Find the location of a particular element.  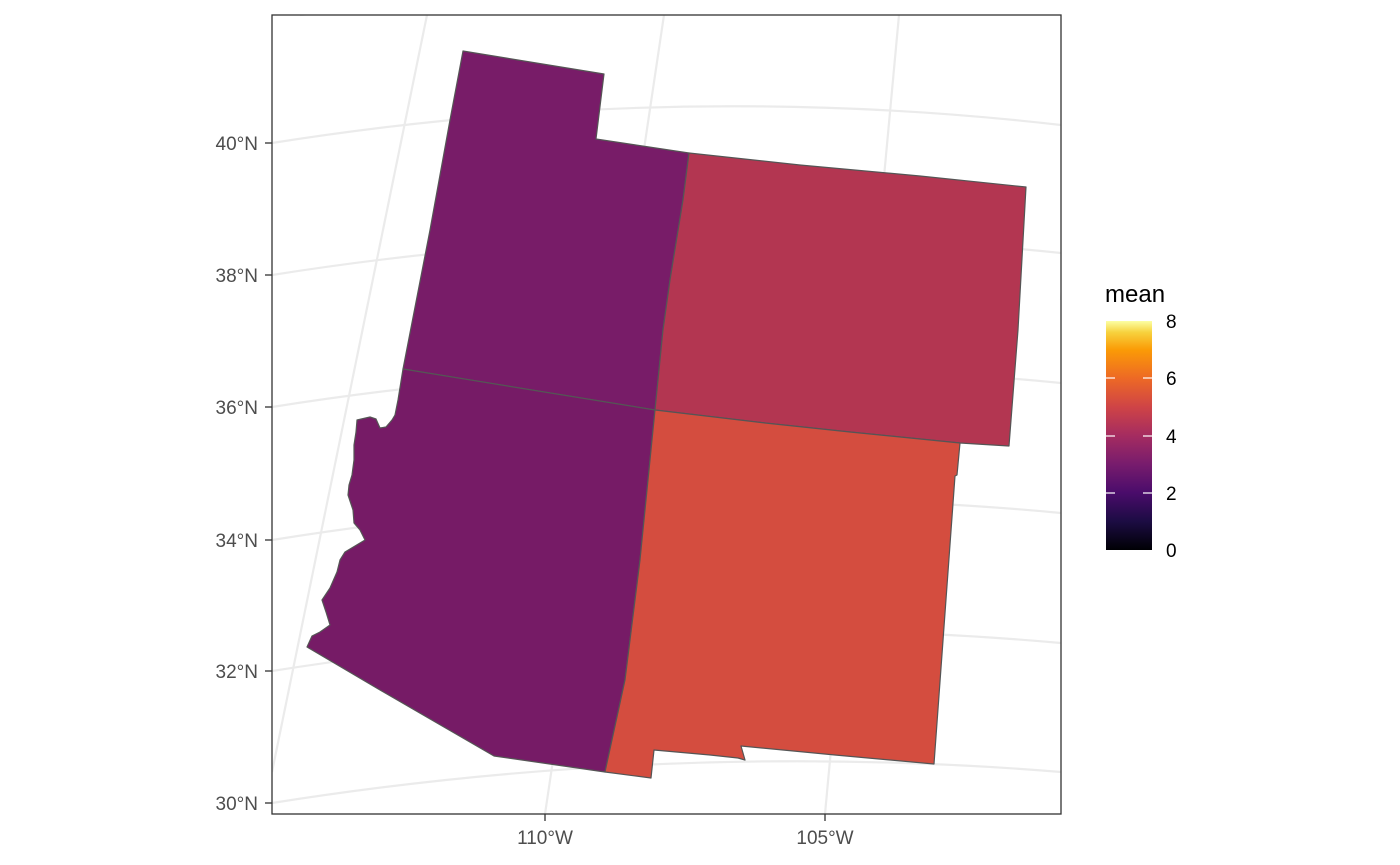

legend-tick-label-8: 8 is located at coordinates (1171, 322).